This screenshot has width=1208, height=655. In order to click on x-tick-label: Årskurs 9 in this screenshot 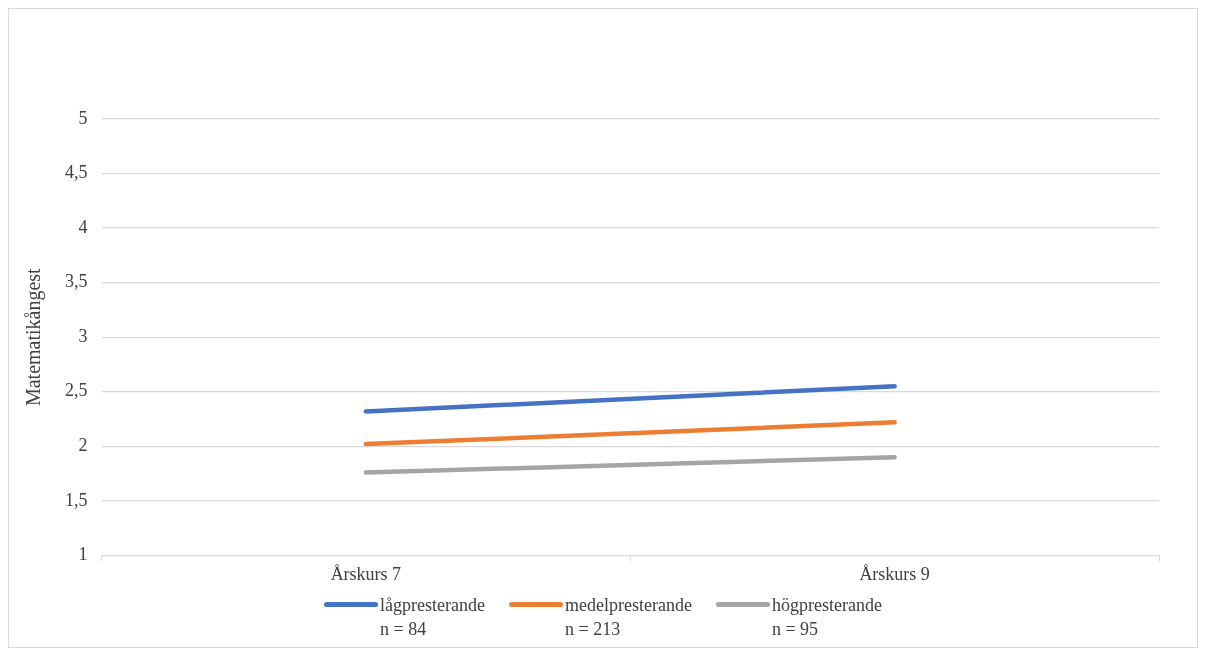, I will do `click(894, 573)`.